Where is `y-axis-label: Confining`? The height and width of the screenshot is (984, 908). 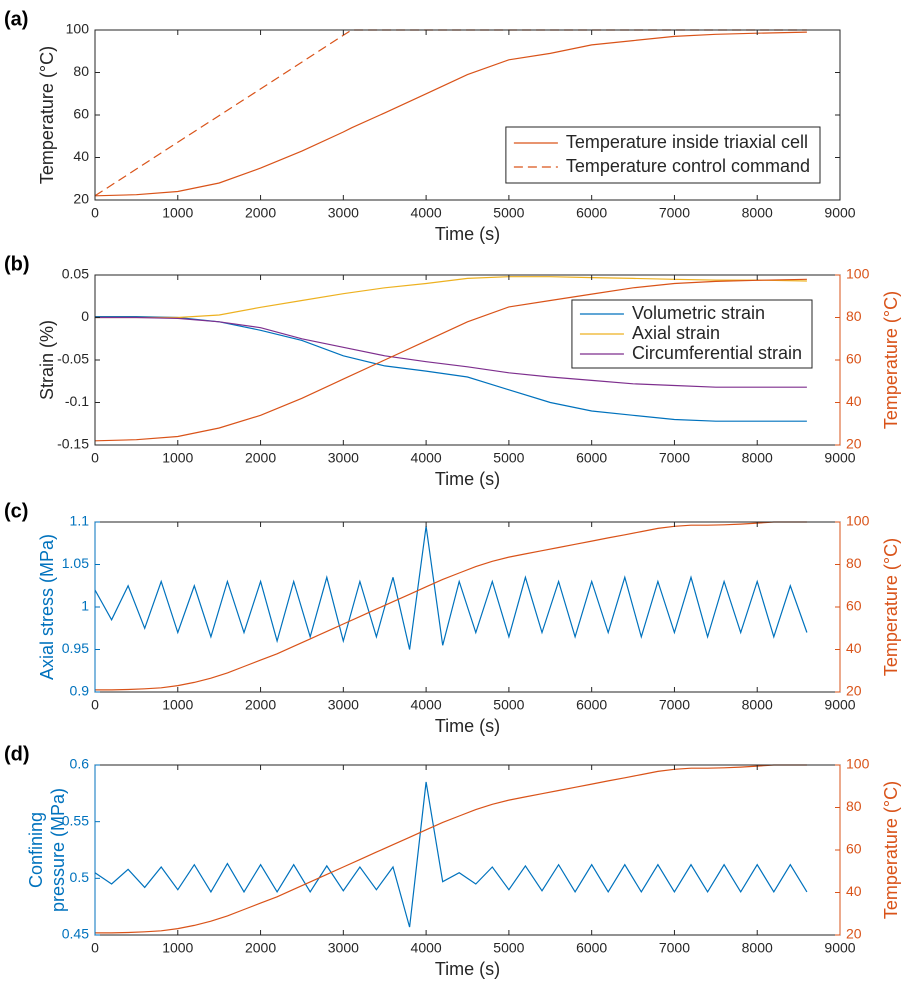 y-axis-label: Confining is located at coordinates (36, 850).